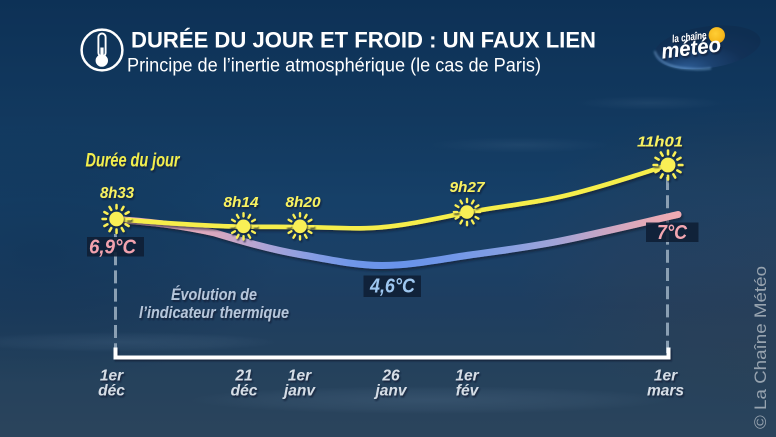 This screenshot has height=437, width=776. I want to click on svg-text: Durée du jour, so click(133, 161).